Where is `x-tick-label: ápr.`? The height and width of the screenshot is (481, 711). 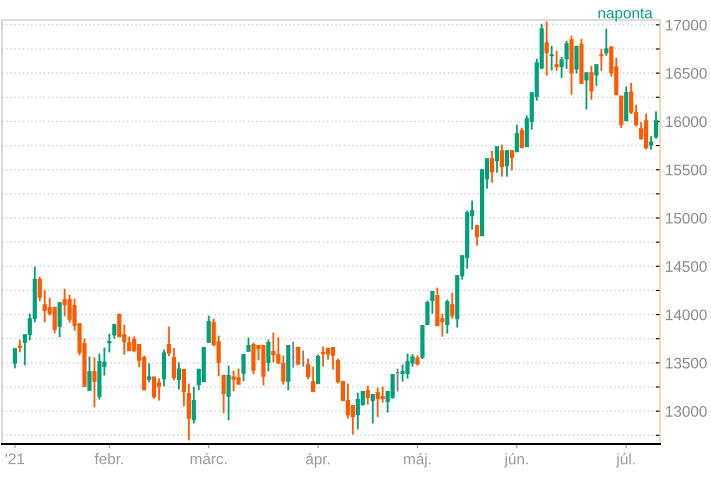
x-tick-label: ápr. is located at coordinates (318, 460).